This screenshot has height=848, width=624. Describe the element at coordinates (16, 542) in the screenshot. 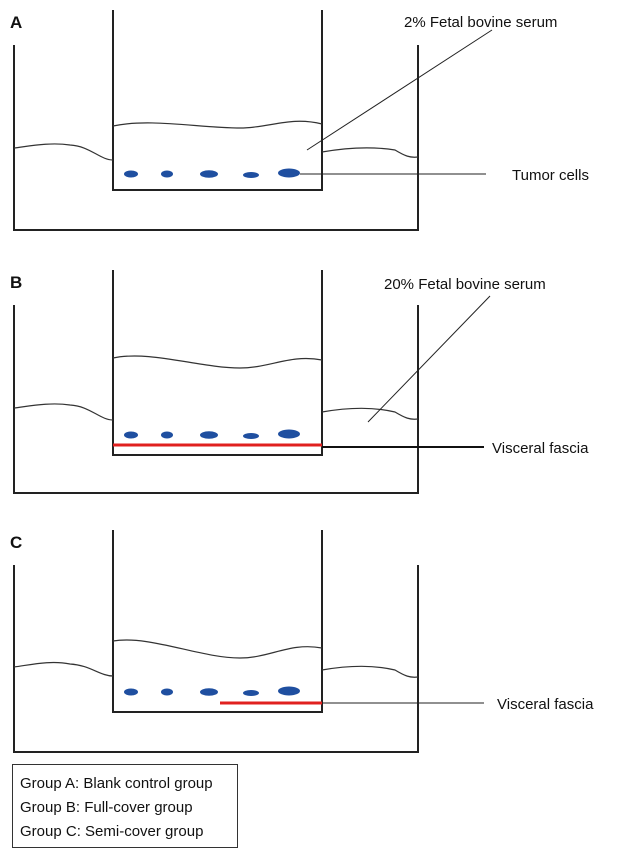

I see `panel-label: C` at that location.